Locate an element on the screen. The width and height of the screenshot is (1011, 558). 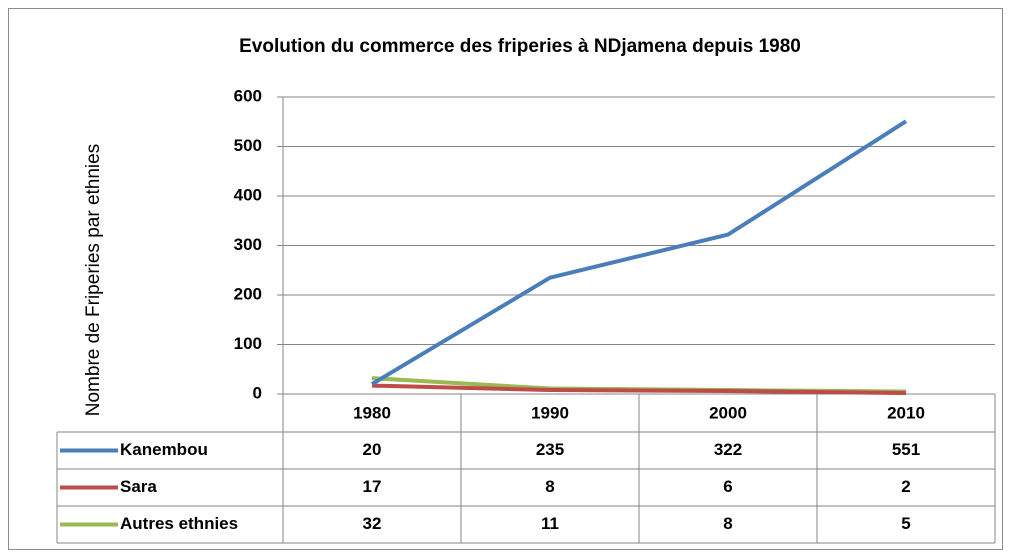
x-tick-label: 1980 is located at coordinates (372, 412).